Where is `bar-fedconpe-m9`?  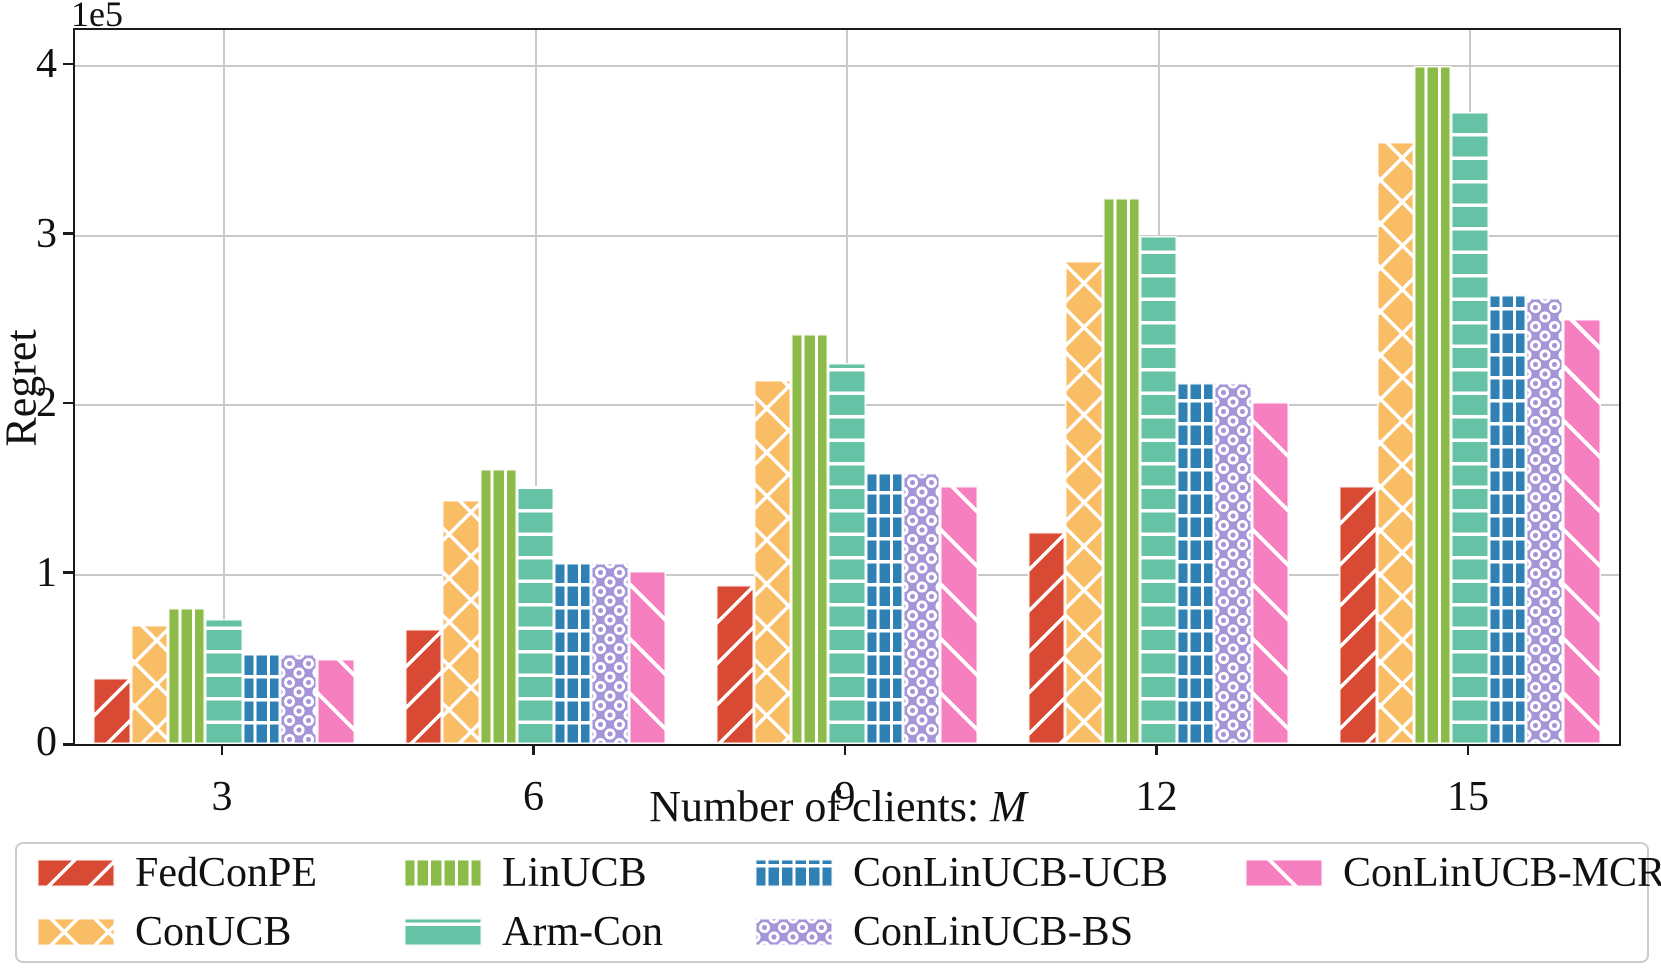
bar-fedconpe-m9 is located at coordinates (735, 664).